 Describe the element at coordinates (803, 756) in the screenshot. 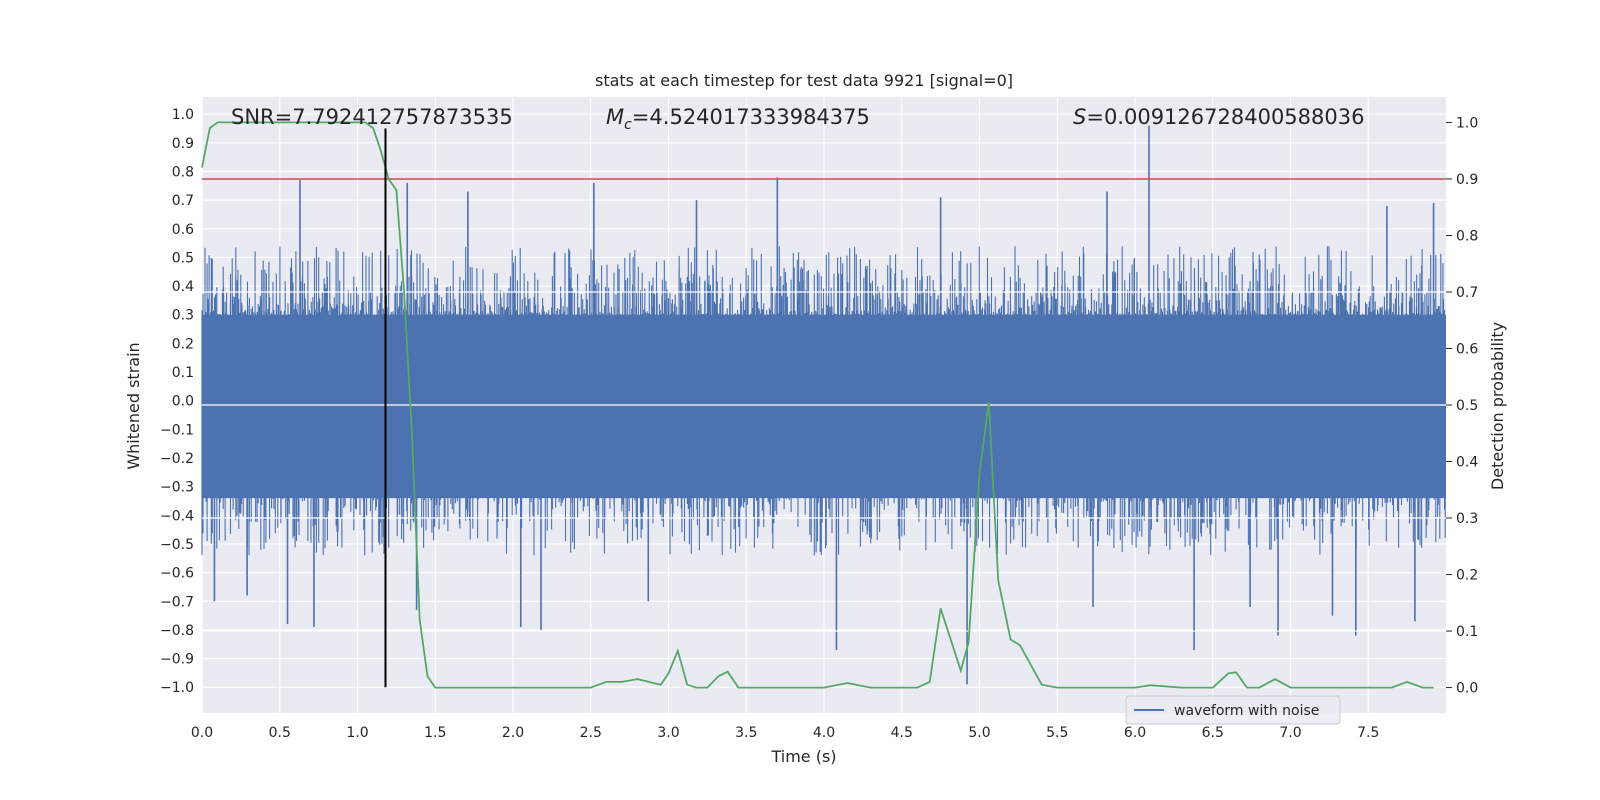

I see `x-axis-label: Time (s)` at that location.